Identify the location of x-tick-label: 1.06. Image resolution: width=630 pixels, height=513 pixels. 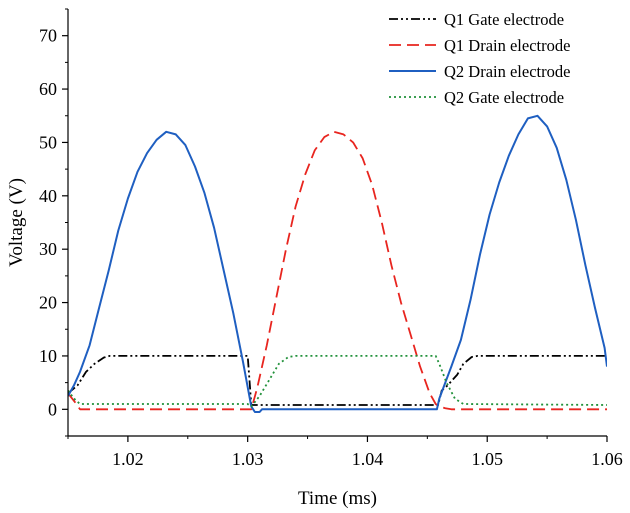
(607, 459).